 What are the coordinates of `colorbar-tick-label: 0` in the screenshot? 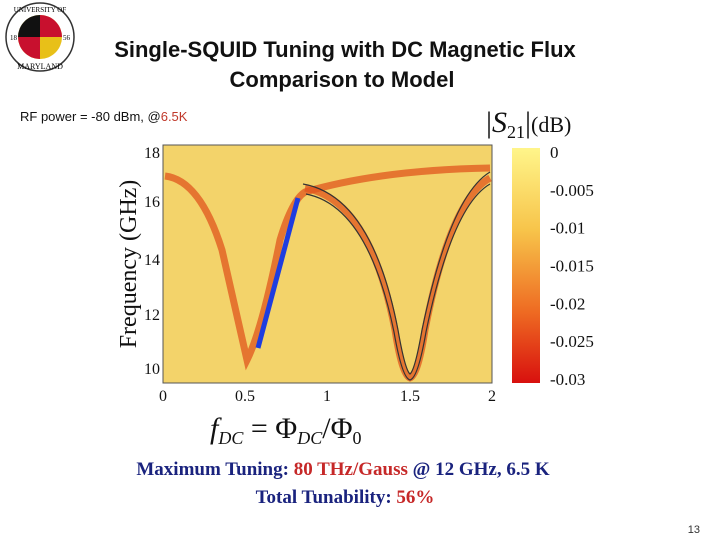 It's located at (554, 152).